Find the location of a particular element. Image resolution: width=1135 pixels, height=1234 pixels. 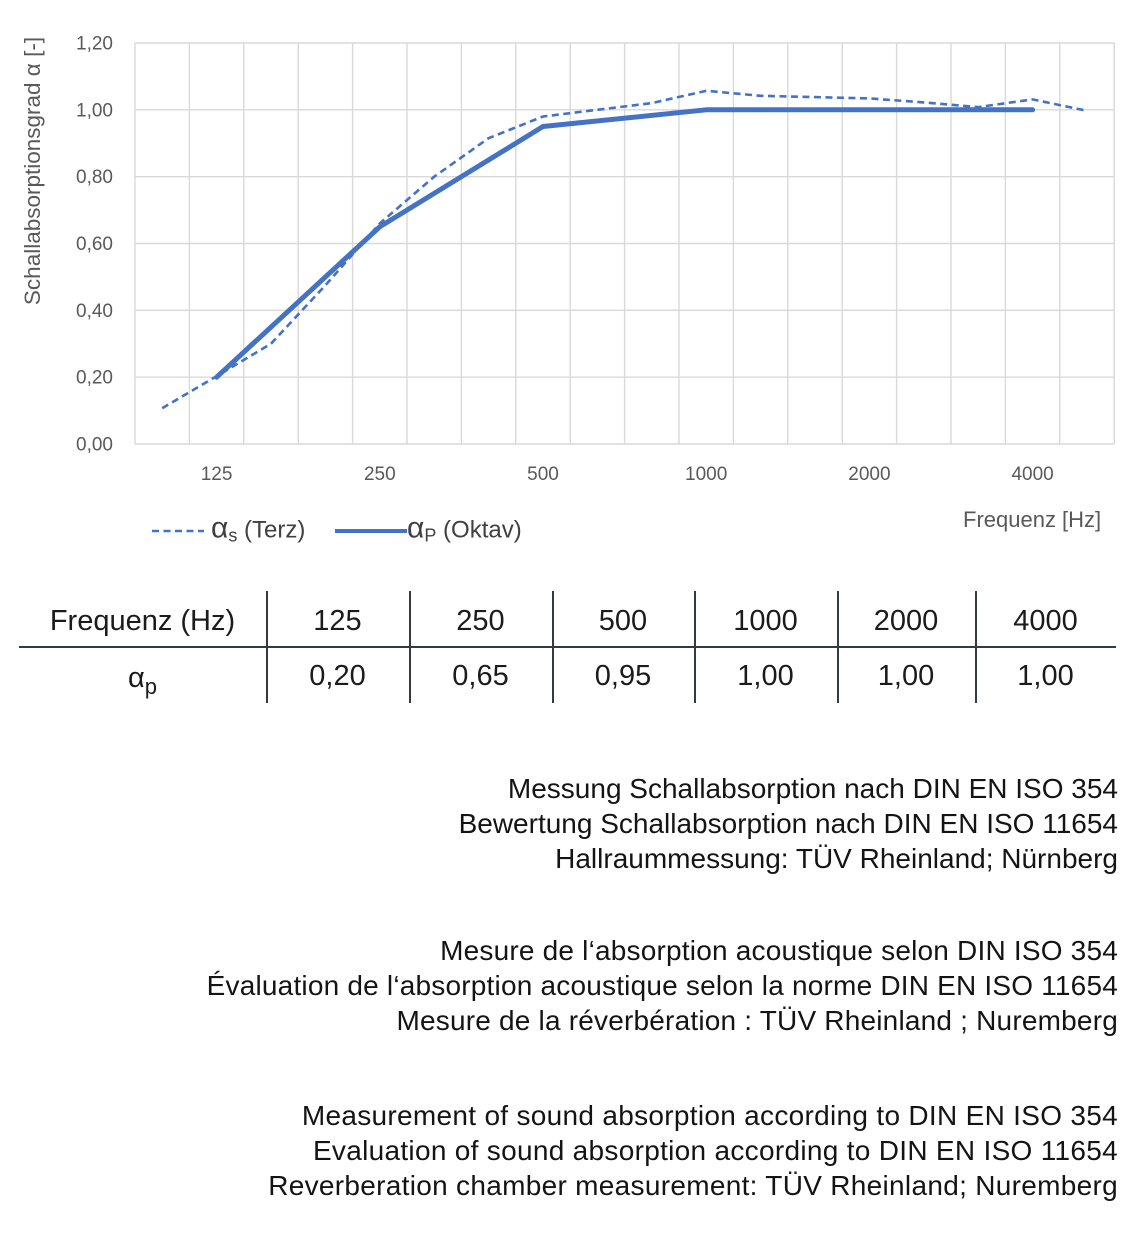

svg-text: 2000 is located at coordinates (869, 474).